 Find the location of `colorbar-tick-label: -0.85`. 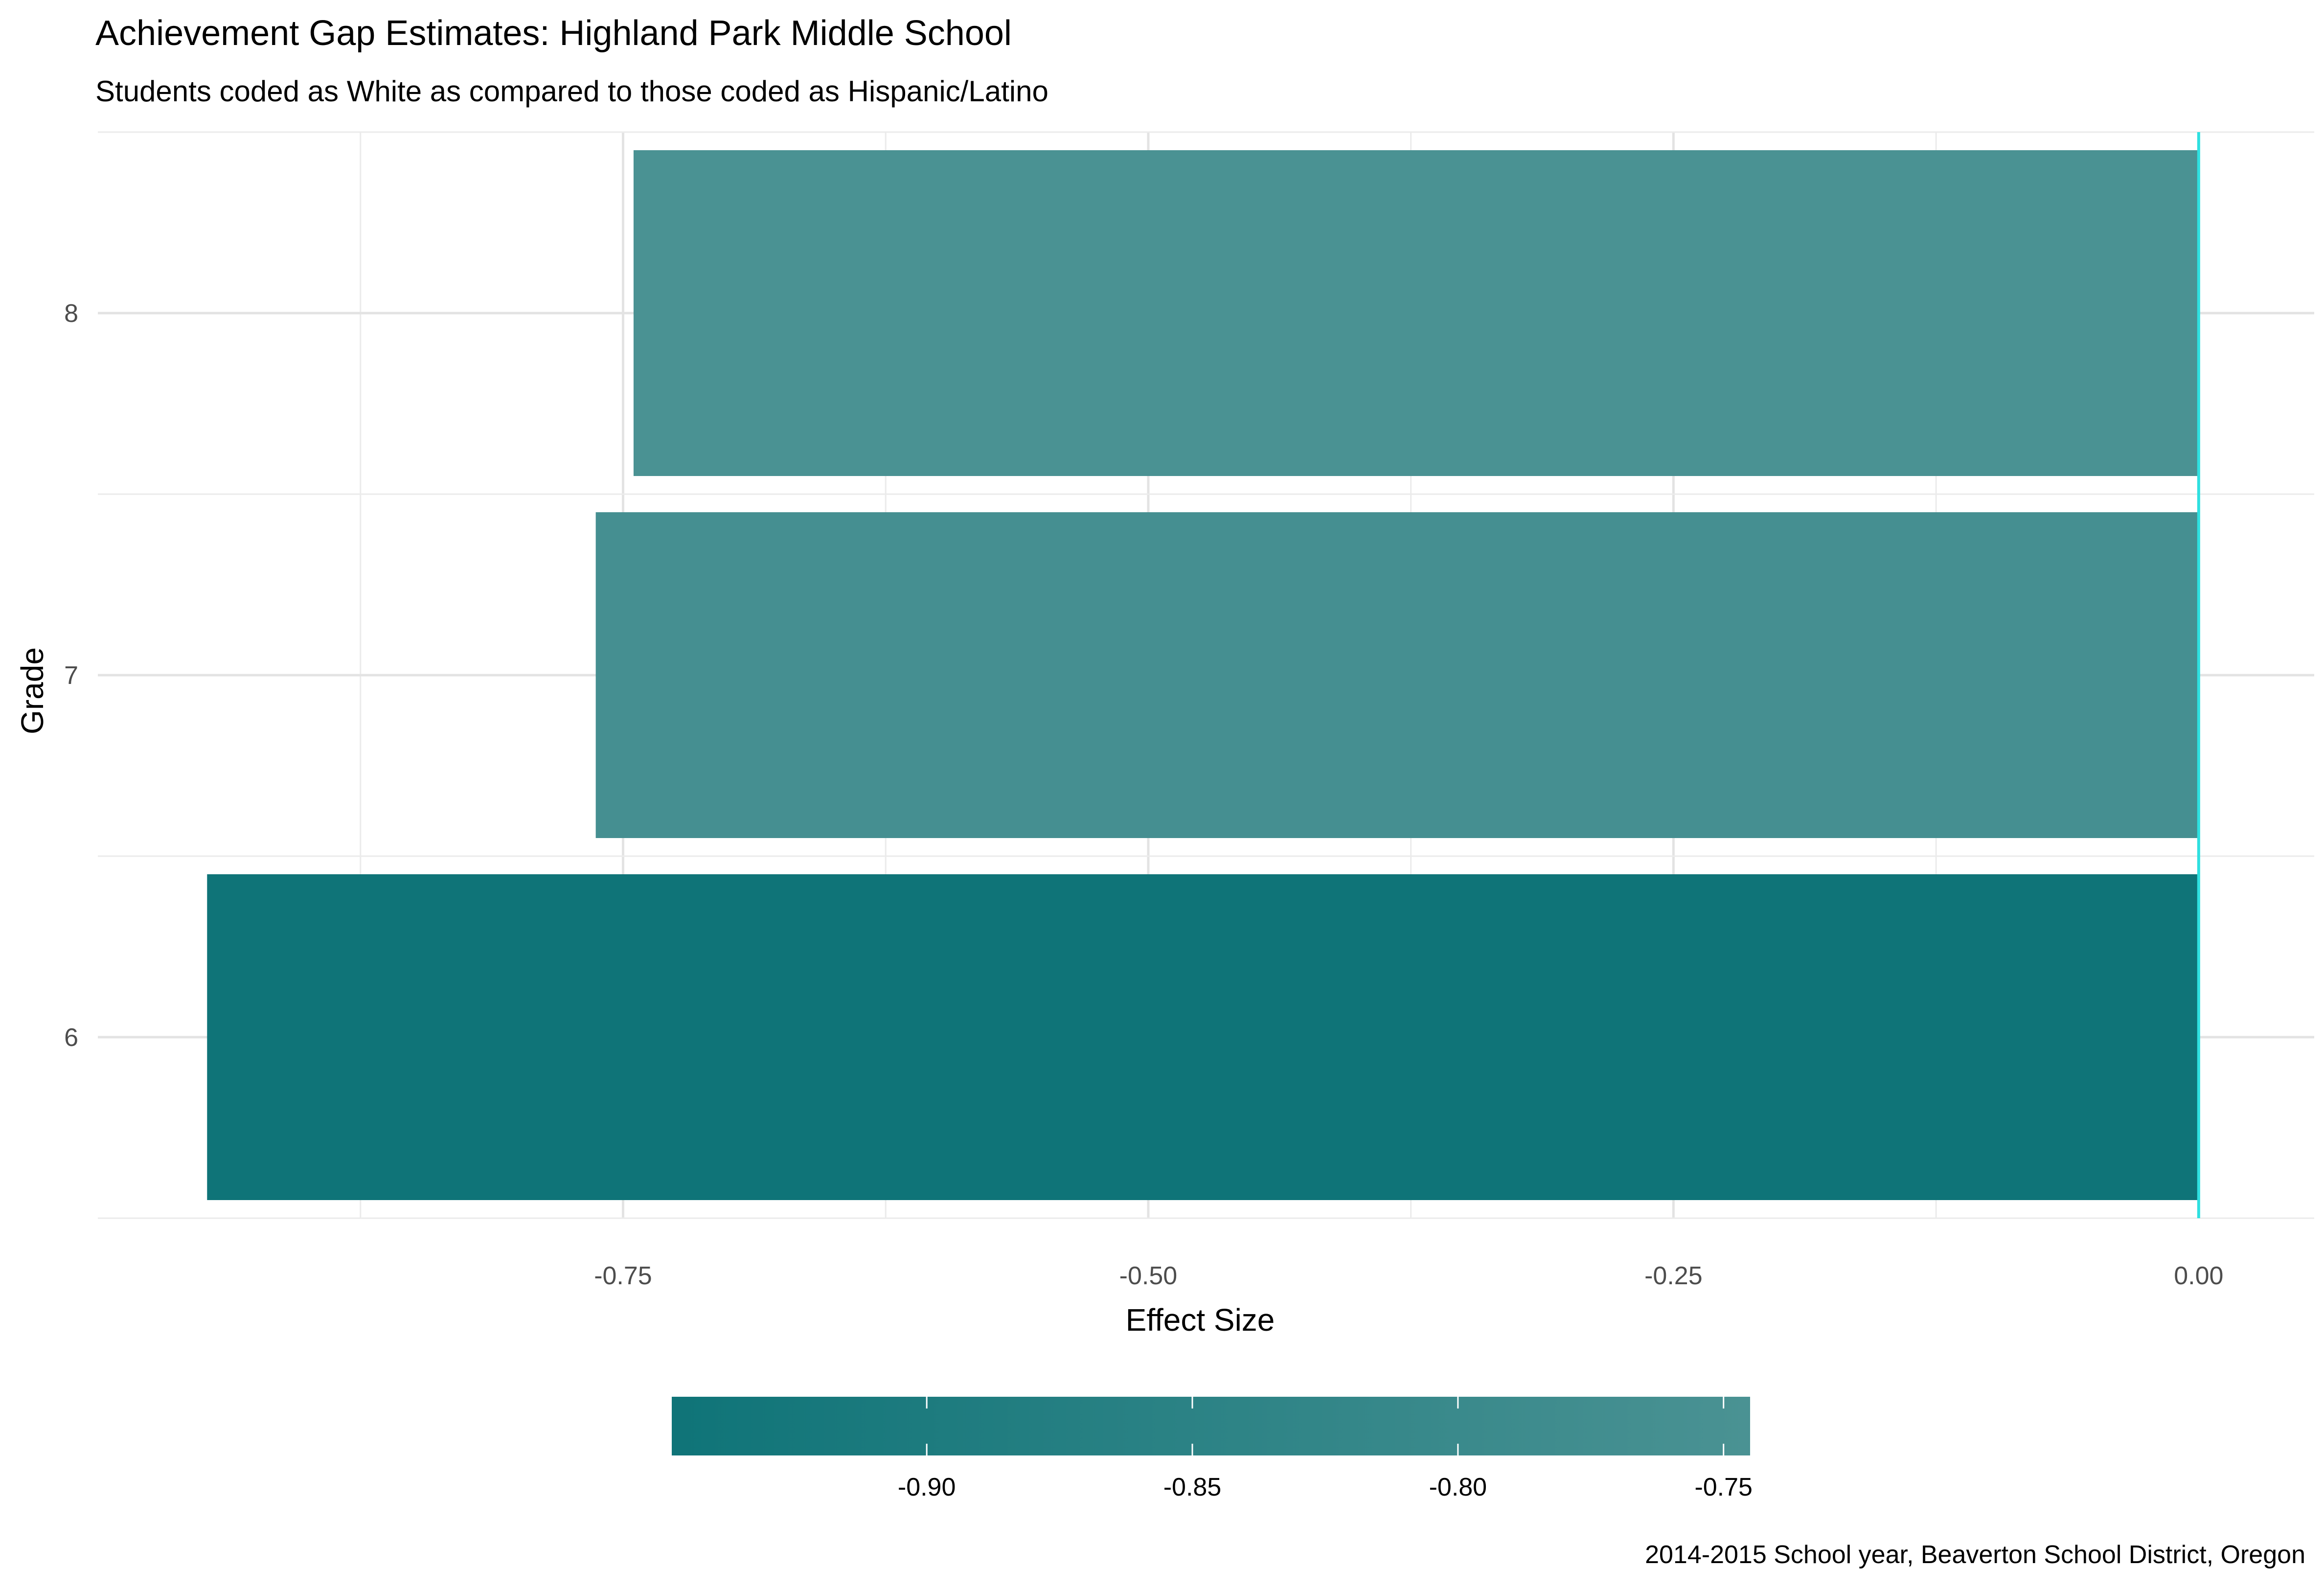

colorbar-tick-label: -0.85 is located at coordinates (1193, 1487).